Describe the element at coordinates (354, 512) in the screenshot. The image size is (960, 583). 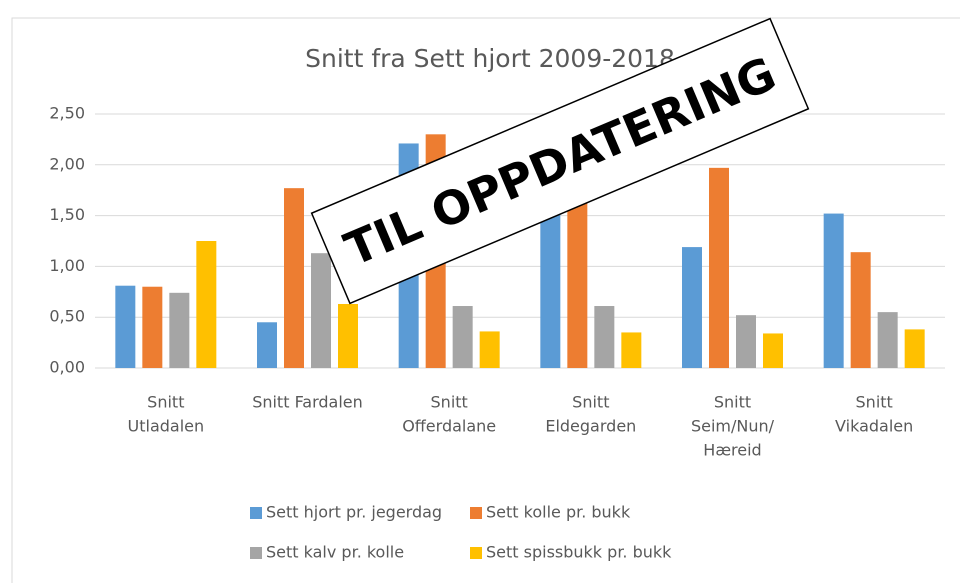
I see `legend-label: Sett hjort pr. jegerdag` at that location.